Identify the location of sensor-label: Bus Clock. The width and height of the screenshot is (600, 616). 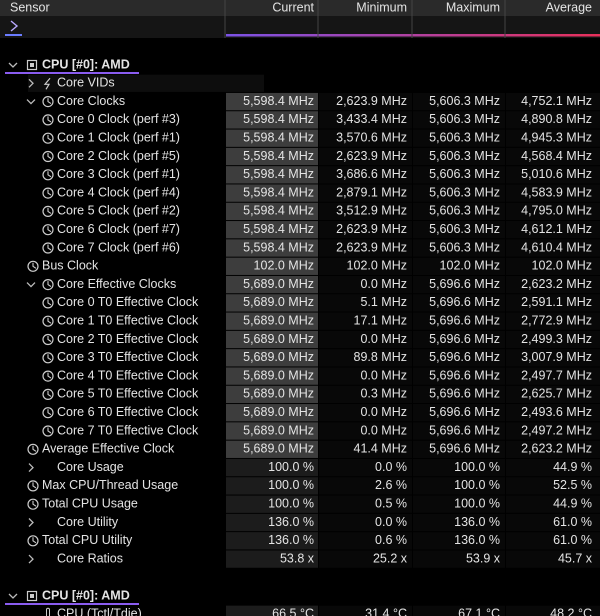
(70, 266).